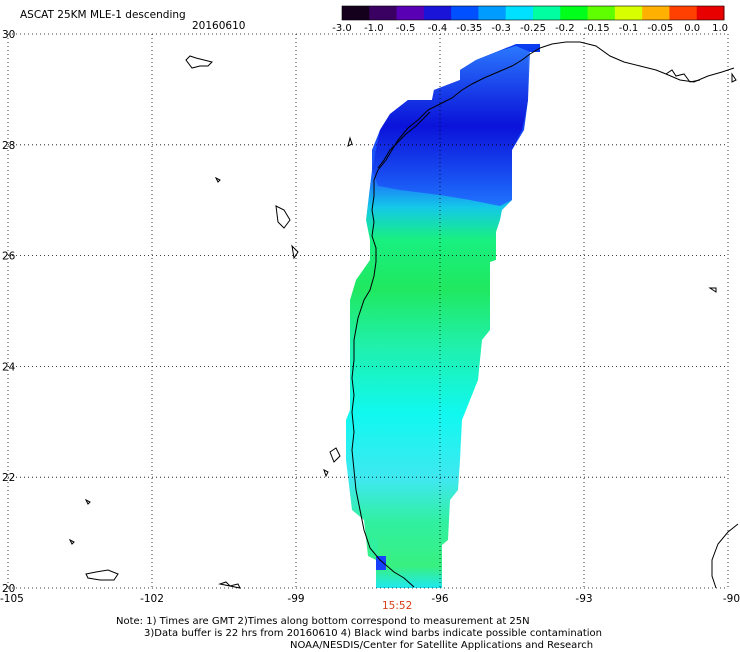 The height and width of the screenshot is (652, 740). I want to click on colorbar-label: -0.1, so click(629, 28).